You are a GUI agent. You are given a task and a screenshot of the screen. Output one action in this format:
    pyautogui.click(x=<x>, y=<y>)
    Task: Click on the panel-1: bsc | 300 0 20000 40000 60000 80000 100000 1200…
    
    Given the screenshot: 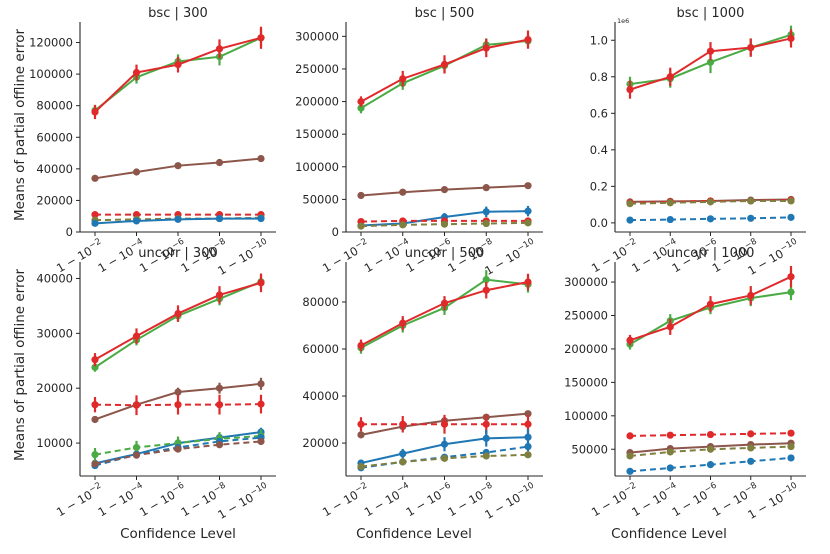 What is the action you would take?
    pyautogui.click(x=152, y=142)
    